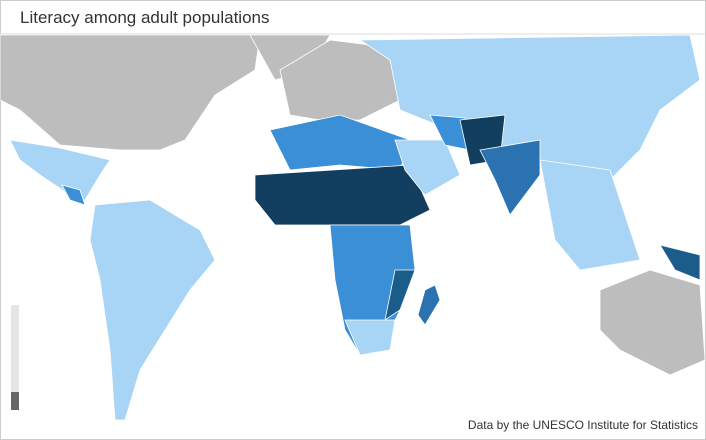 Image resolution: width=706 pixels, height=440 pixels. What do you see at coordinates (590, 215) in the screenshot?
I see `southeast-asia` at bounding box center [590, 215].